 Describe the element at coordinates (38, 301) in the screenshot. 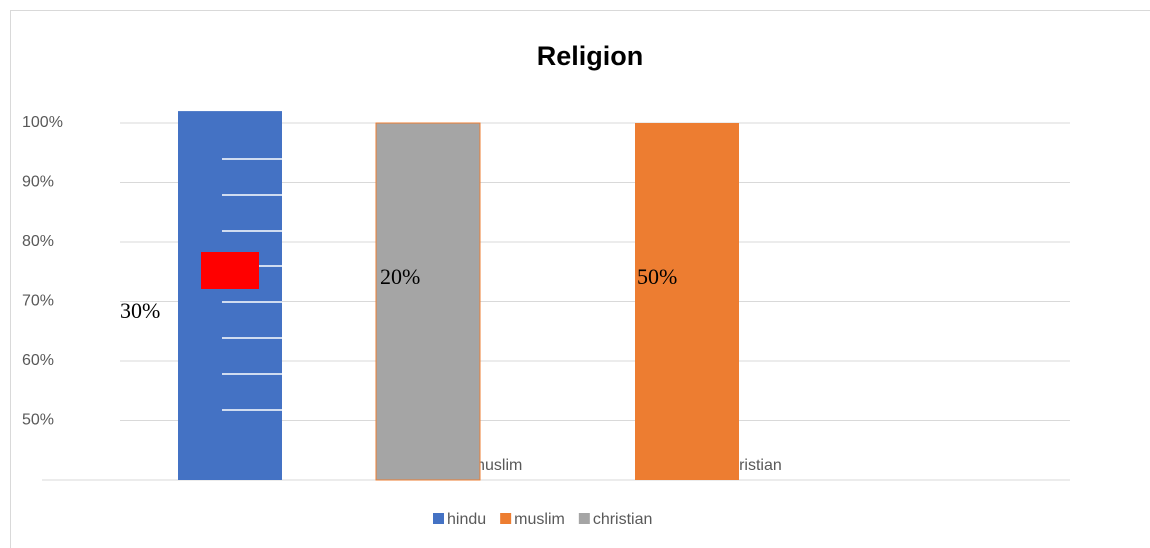

I see `y-tick-label: 70%` at that location.